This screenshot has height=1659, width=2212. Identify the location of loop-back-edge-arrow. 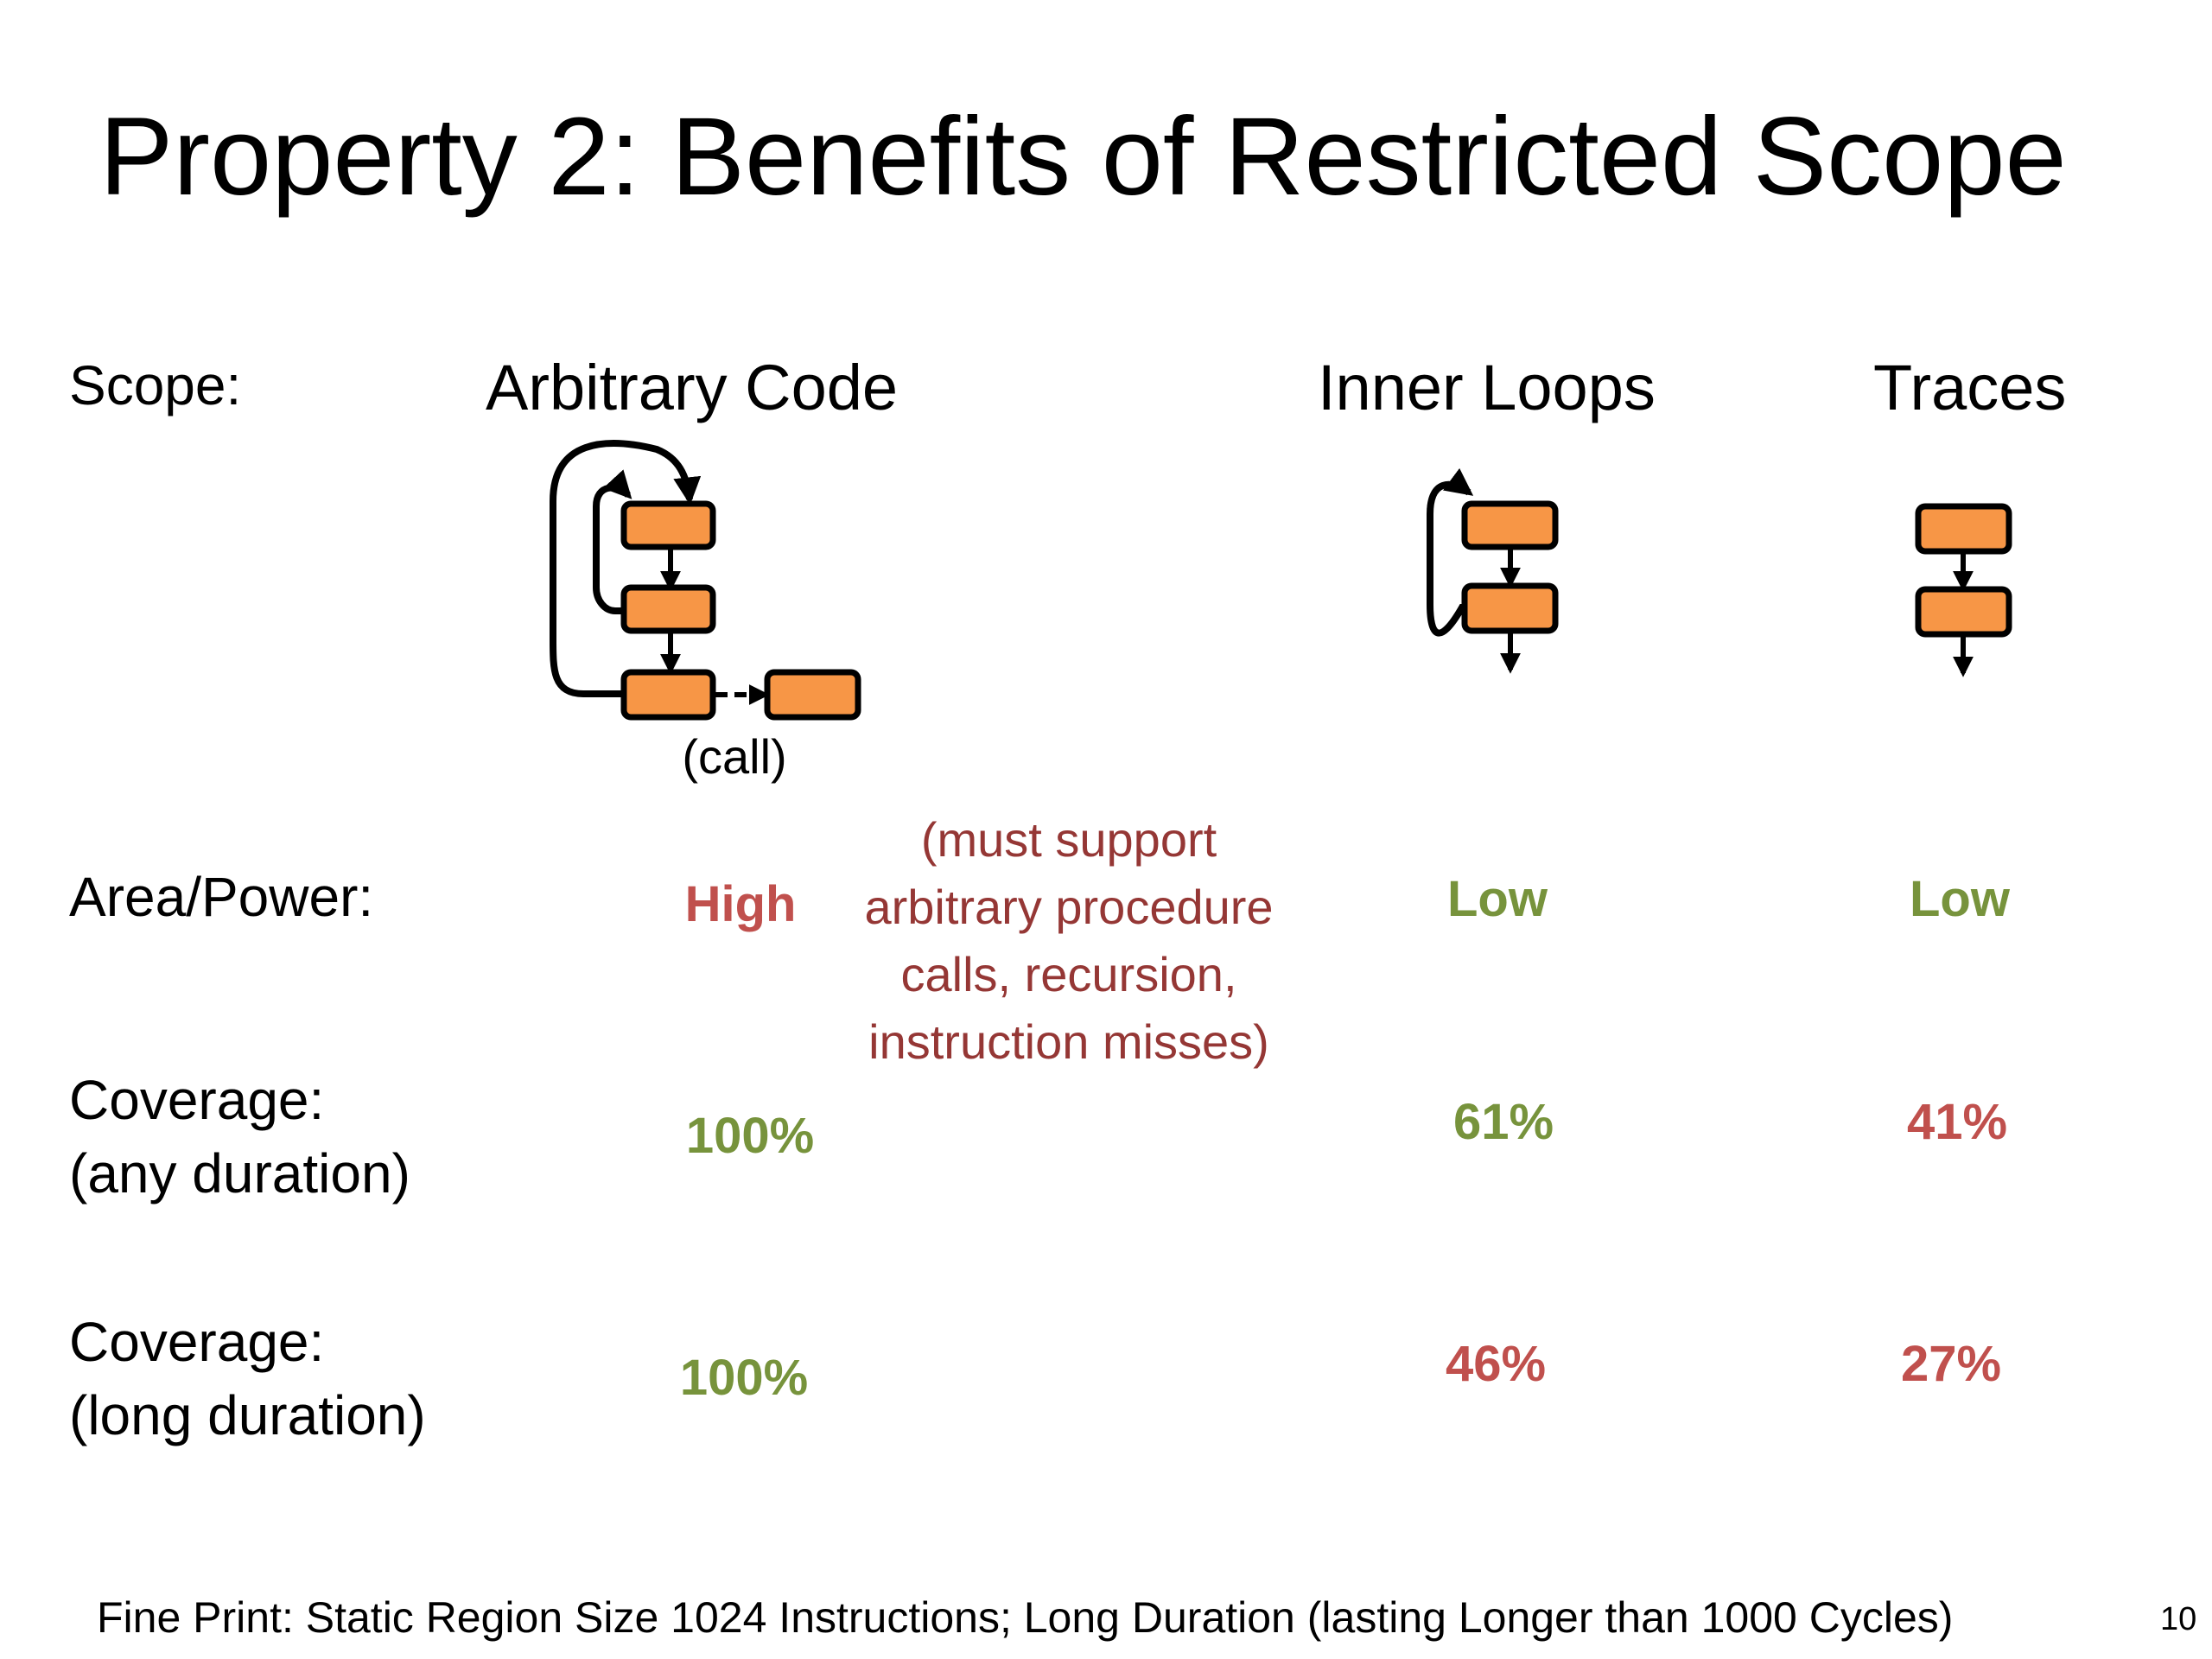
(1450, 552).